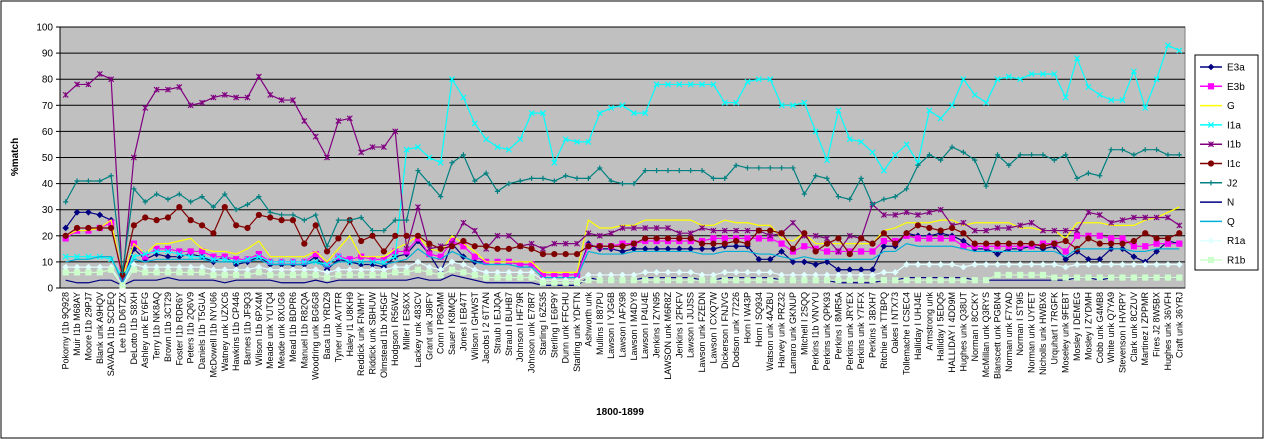  I want to click on x-tick-label: Oakes I NTX73, so click(895, 323).